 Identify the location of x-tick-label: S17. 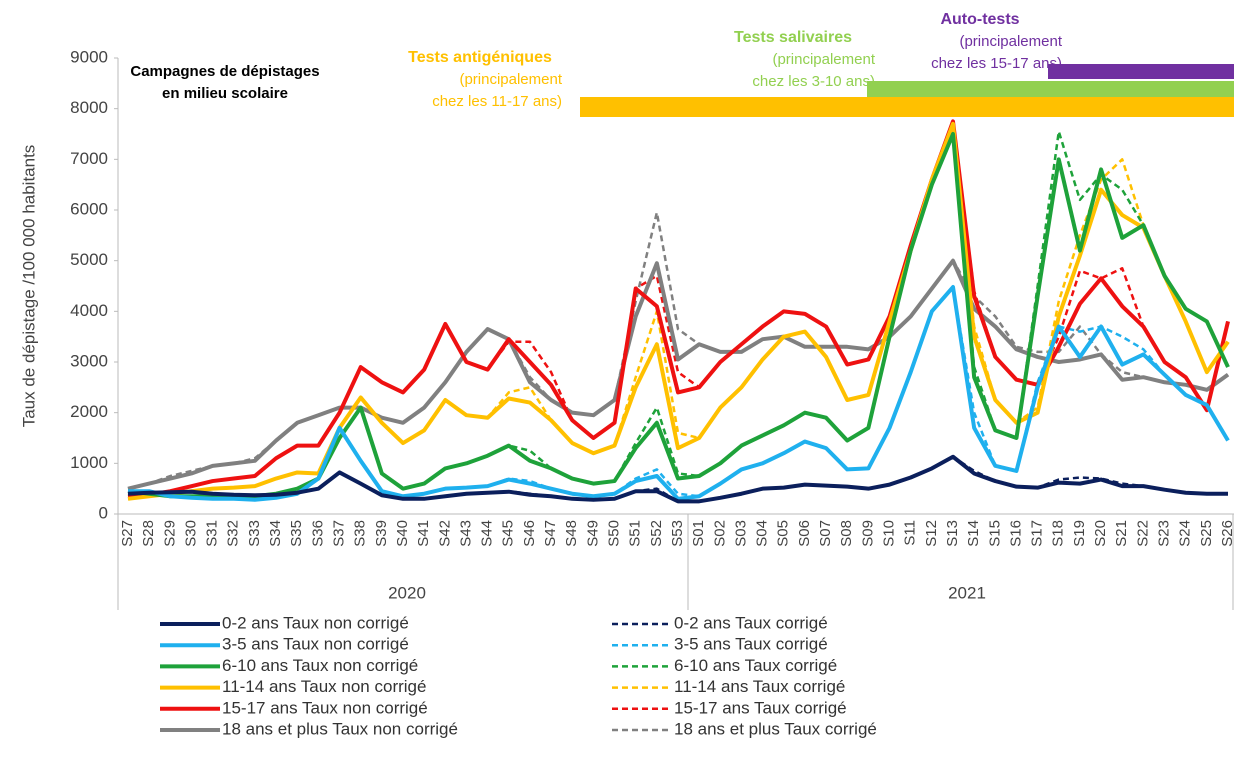
(1037, 533).